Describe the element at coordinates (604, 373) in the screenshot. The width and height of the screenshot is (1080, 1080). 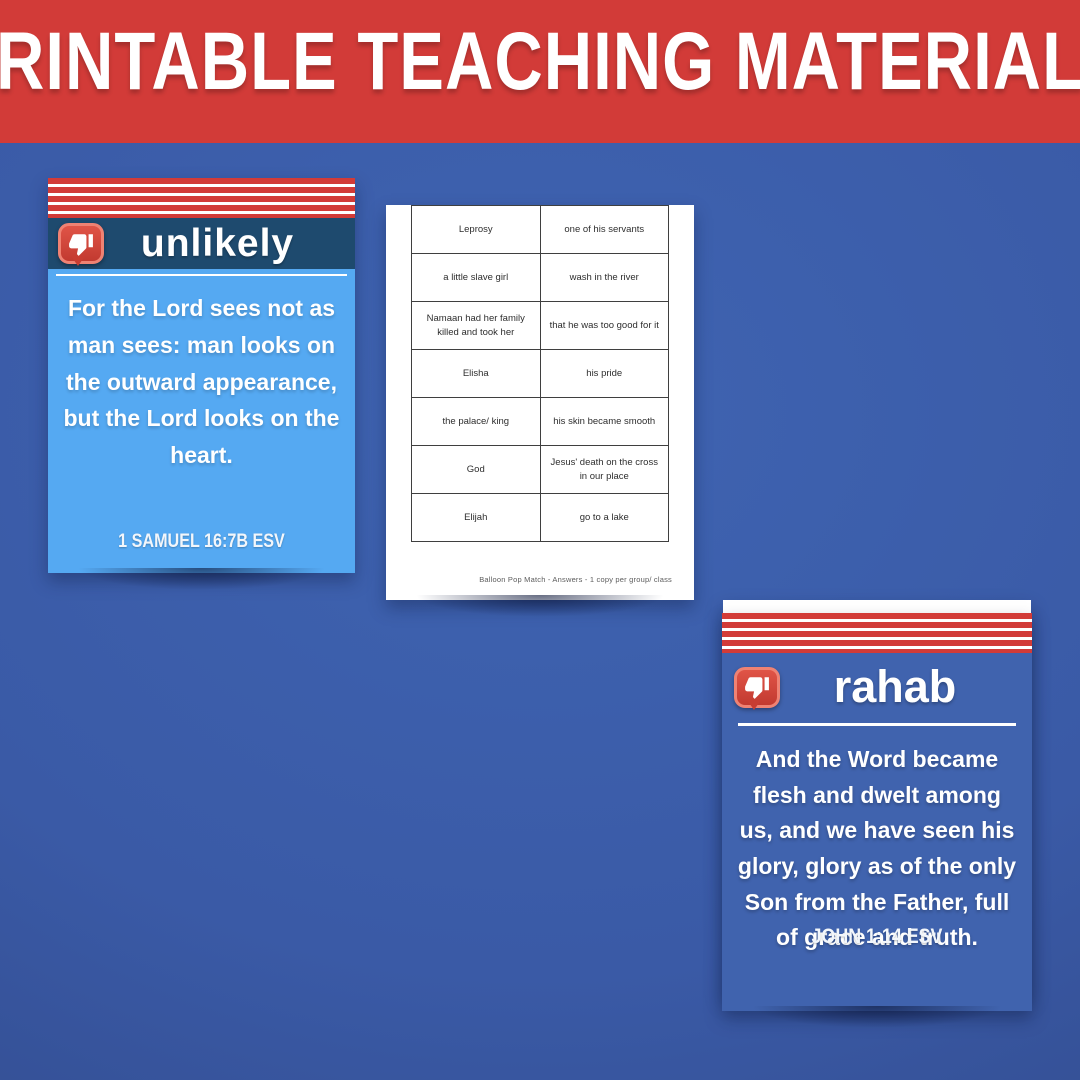
I see `table-cell: his pride` at that location.